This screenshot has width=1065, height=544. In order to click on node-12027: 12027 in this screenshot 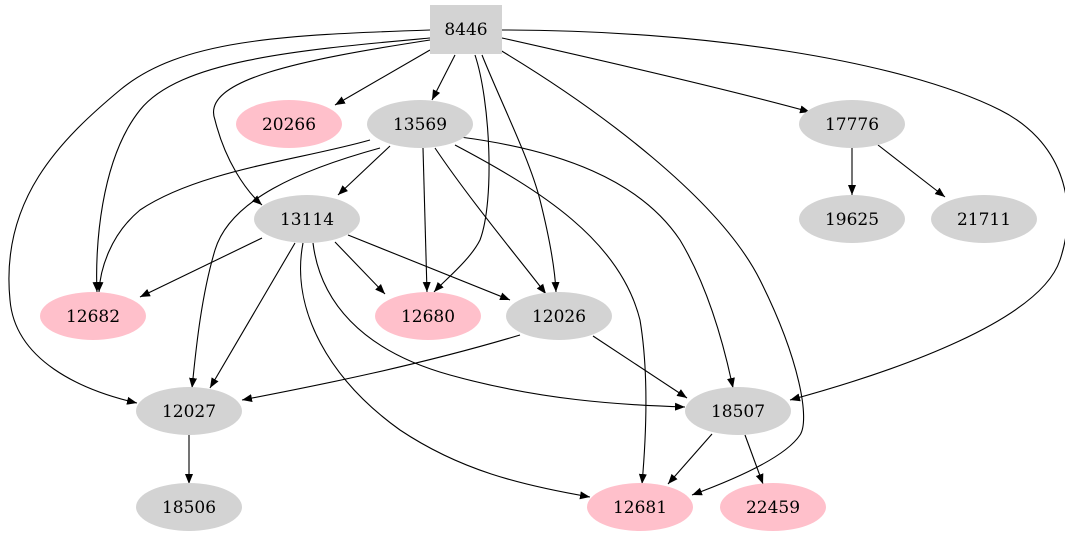, I will do `click(189, 411)`.